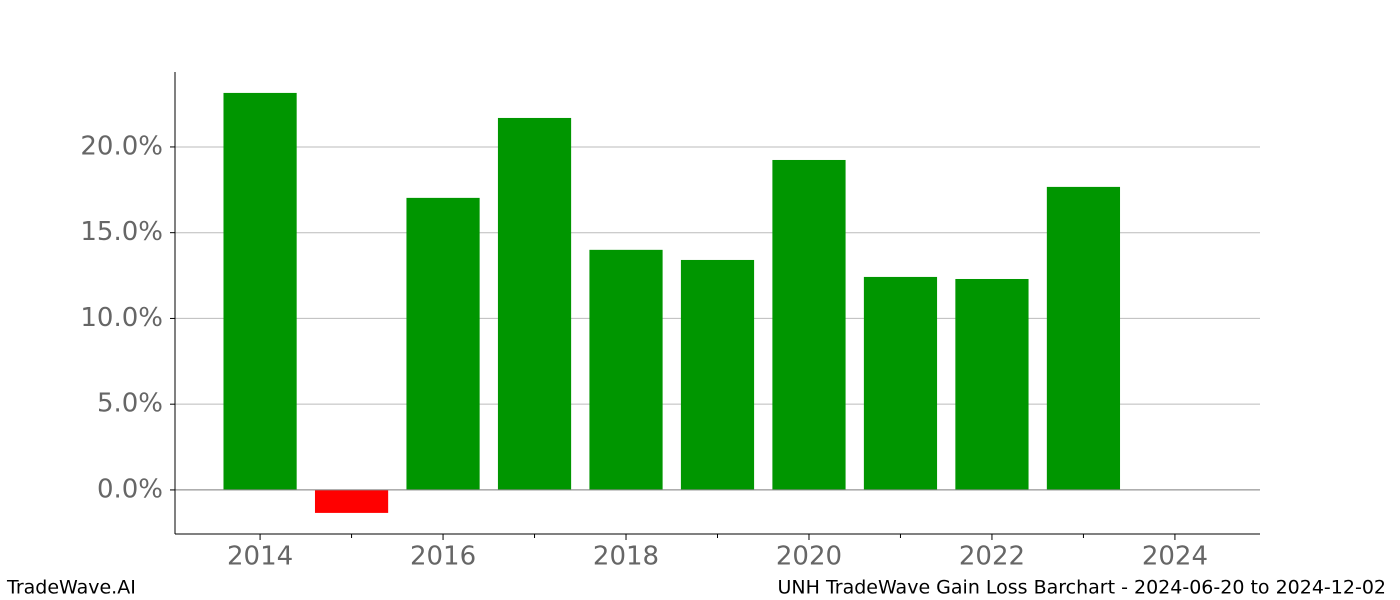  What do you see at coordinates (1175, 557) in the screenshot?
I see `x-tick-label: 2024` at bounding box center [1175, 557].